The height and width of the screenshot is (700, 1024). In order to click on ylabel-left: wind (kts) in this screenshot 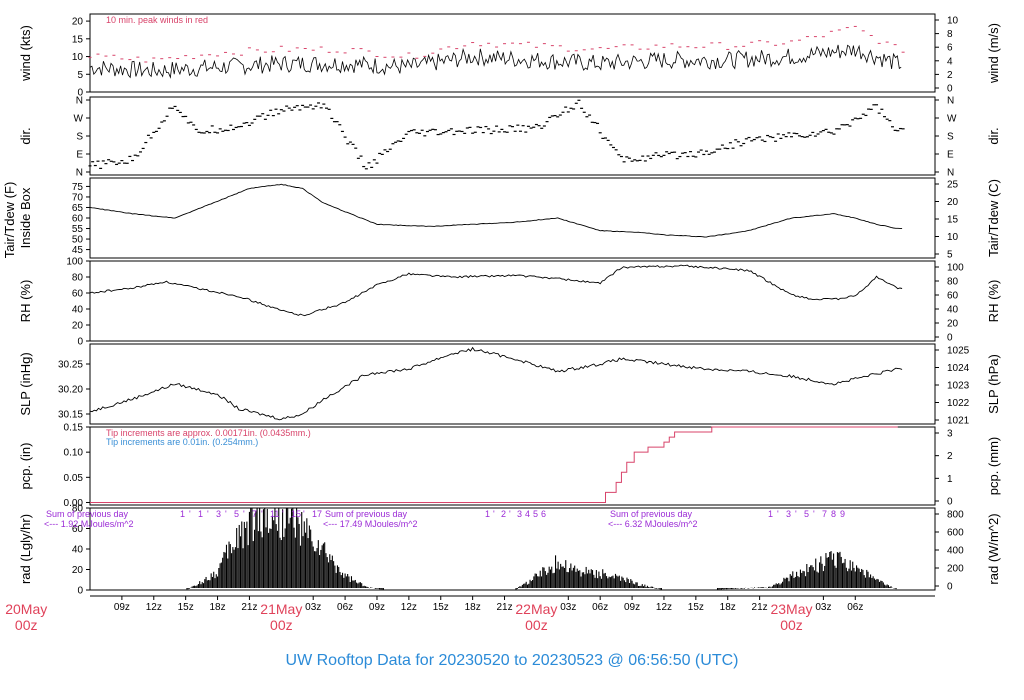, I will do `click(25, 53)`.